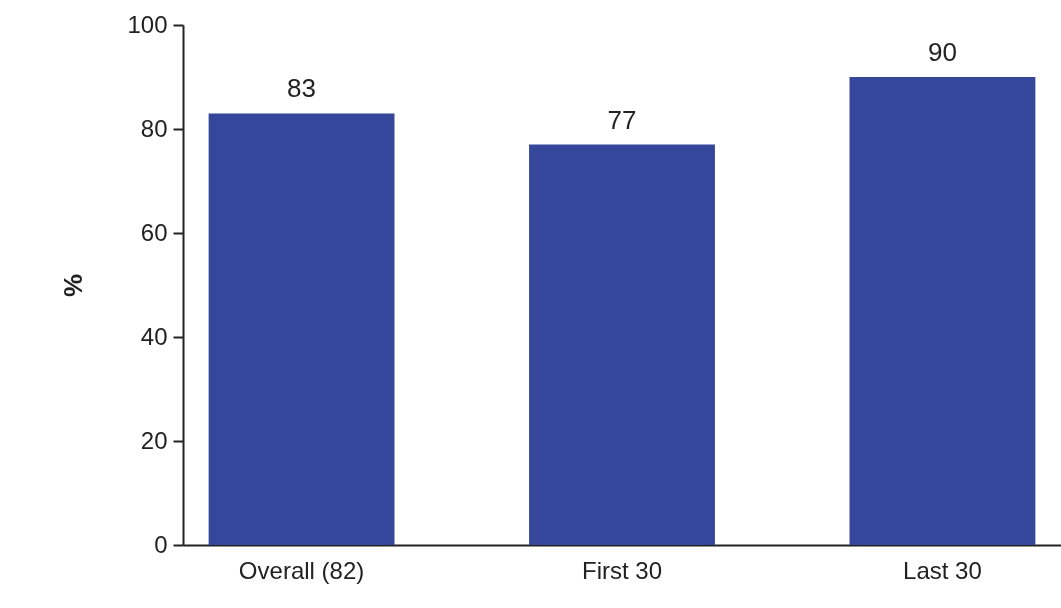 The height and width of the screenshot is (608, 1061). Describe the element at coordinates (147, 24) in the screenshot. I see `y-tick-label: 100` at that location.